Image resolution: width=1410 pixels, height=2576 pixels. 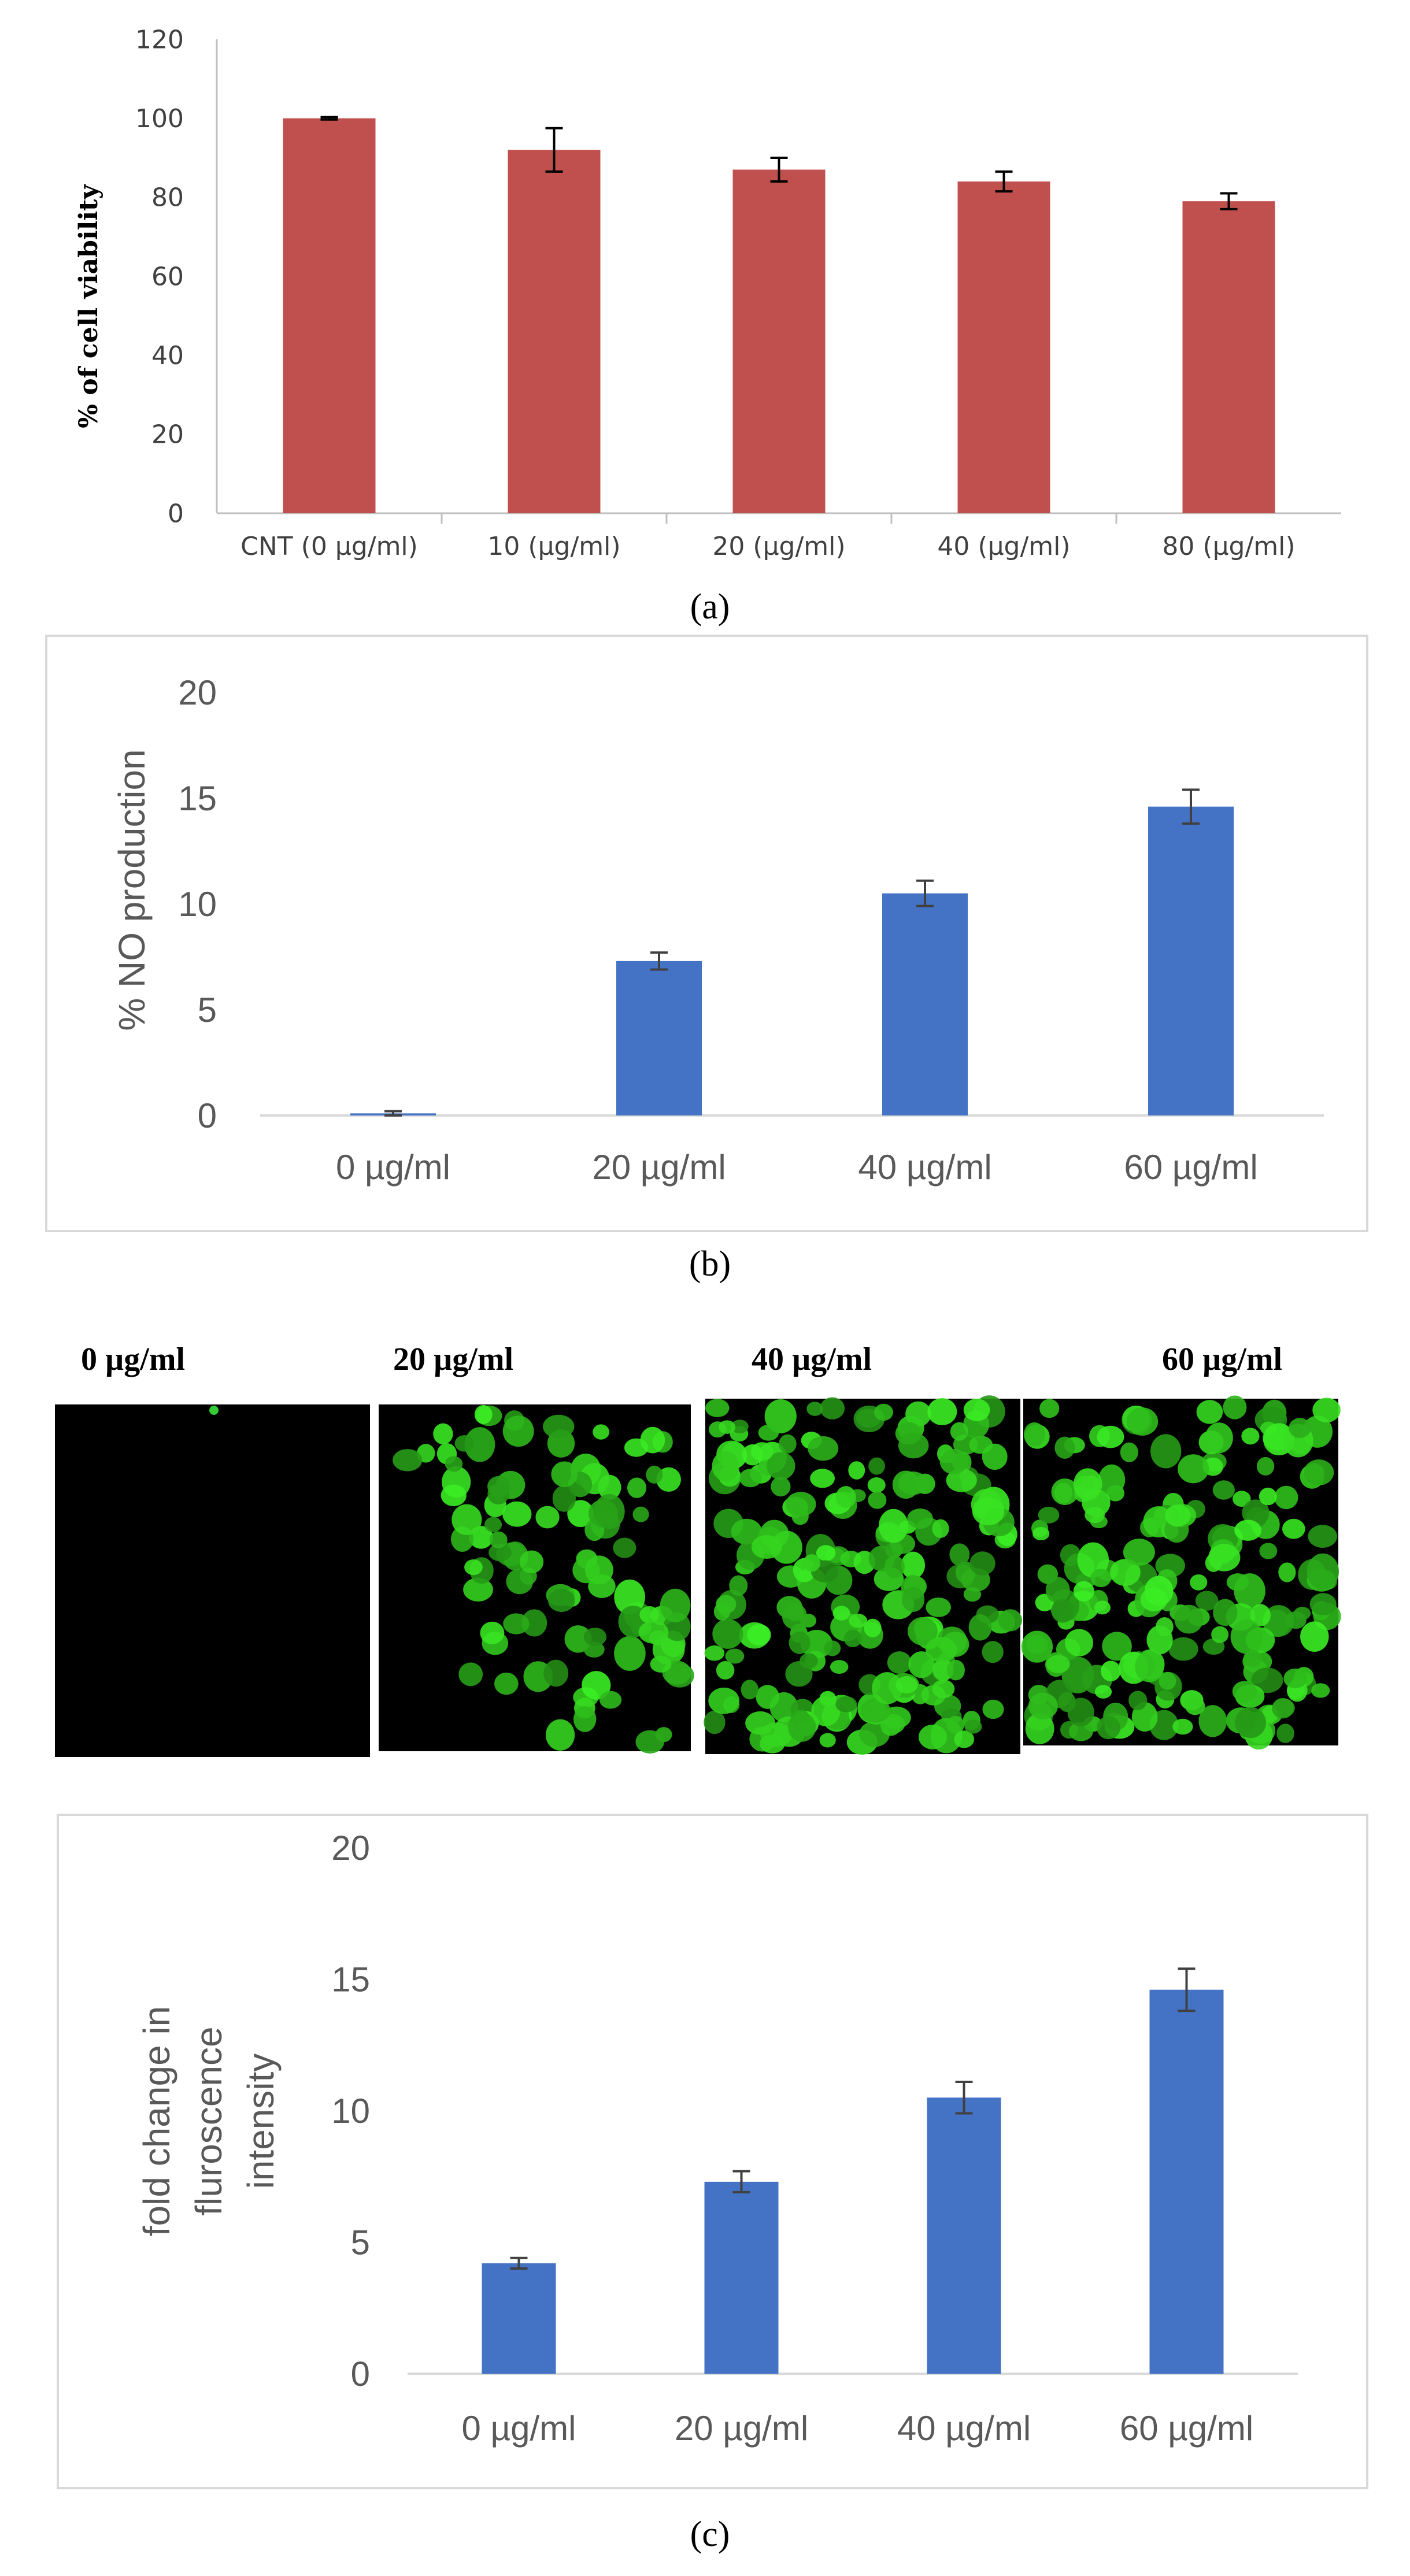 I want to click on chart-a-xtick: CNT (0 µg/ml), so click(x=329, y=546).